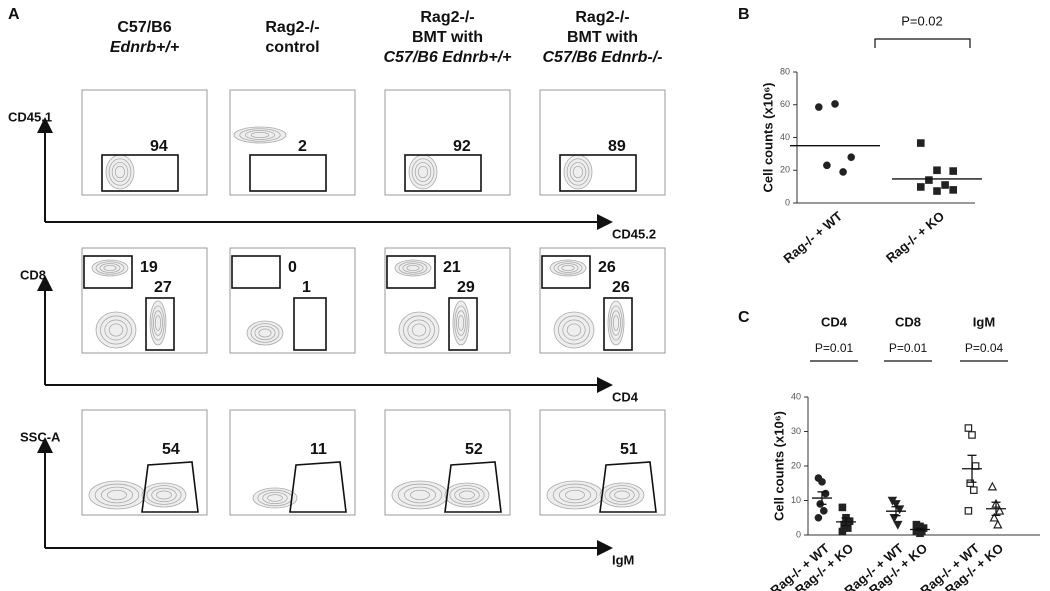 This screenshot has width=1050, height=591. I want to click on x-tick-label: Rag-/- + WT, so click(812, 237).